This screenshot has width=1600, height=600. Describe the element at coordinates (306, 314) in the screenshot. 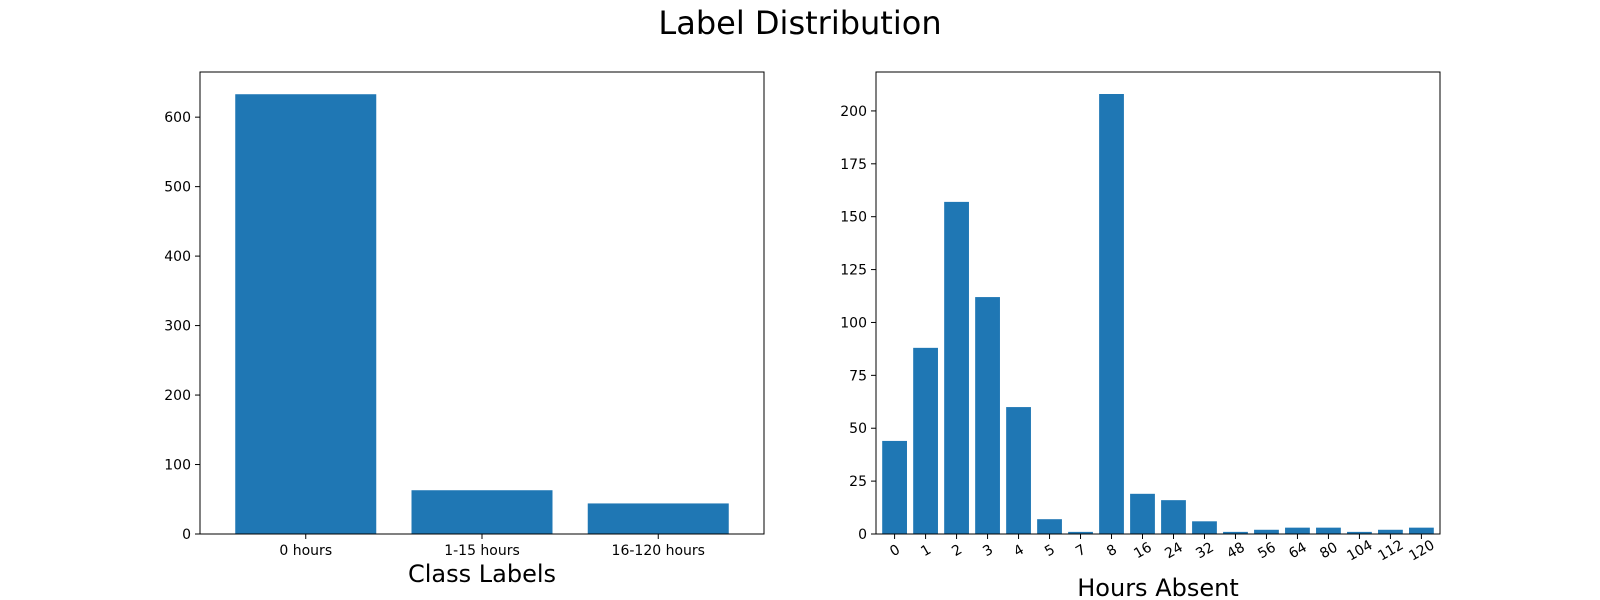

I see `bar-0-hours` at that location.